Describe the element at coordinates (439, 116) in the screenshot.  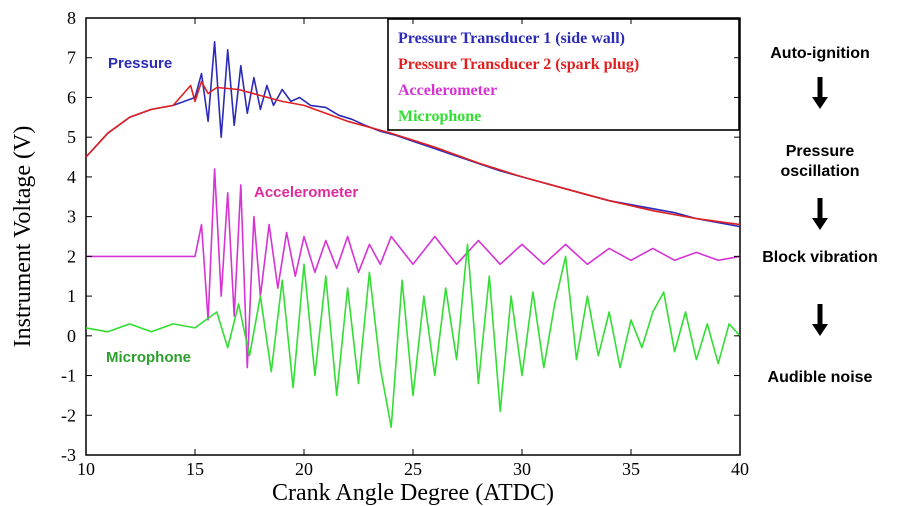
I see `legend-entry: Microphone` at that location.